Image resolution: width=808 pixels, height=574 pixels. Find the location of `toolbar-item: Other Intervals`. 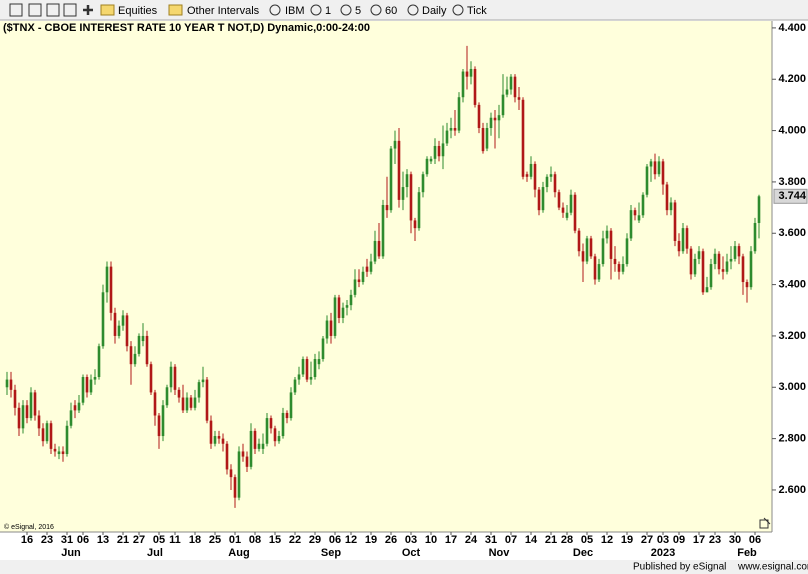

toolbar-item: Other Intervals is located at coordinates (223, 11).